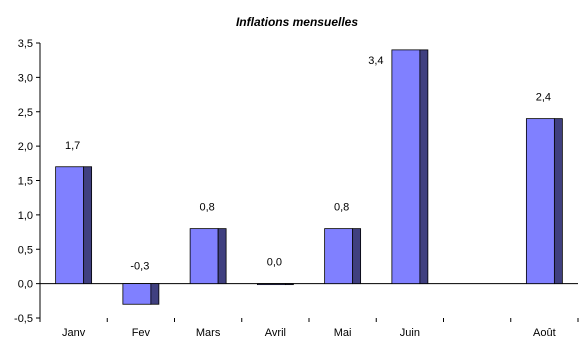 This screenshot has width=581, height=338. Describe the element at coordinates (139, 267) in the screenshot. I see `data-label: -0,3` at that location.